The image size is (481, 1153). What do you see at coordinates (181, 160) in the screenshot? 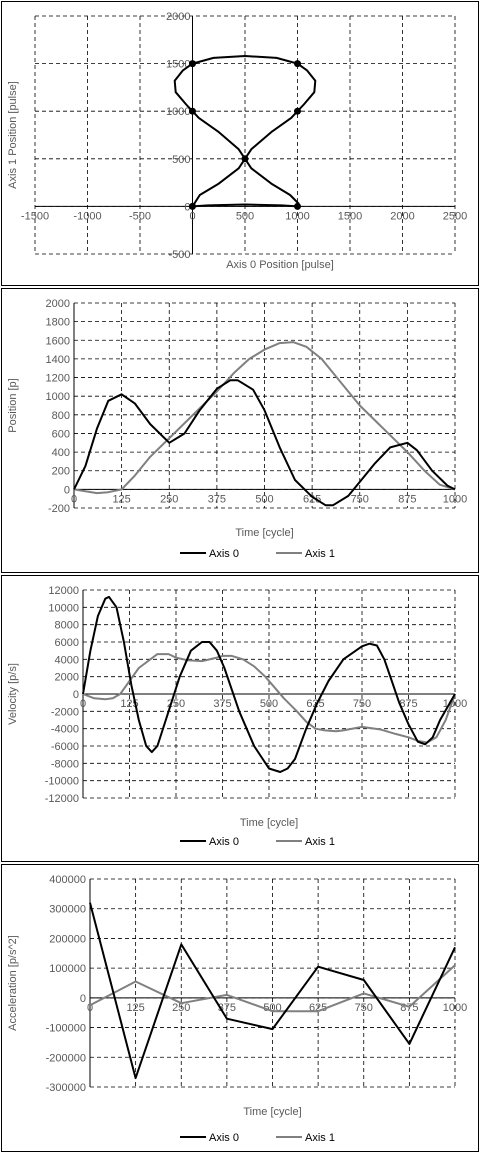
I see `y-tick-label: 500` at bounding box center [181, 160].